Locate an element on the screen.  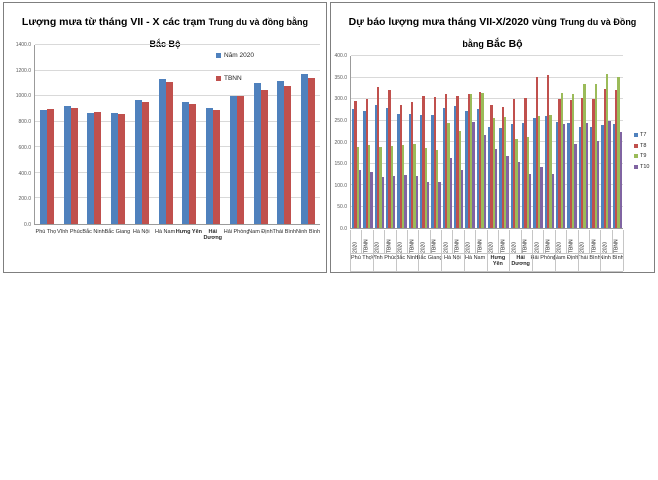
y-tick-label: 800.0 is located at coordinates (24, 122).